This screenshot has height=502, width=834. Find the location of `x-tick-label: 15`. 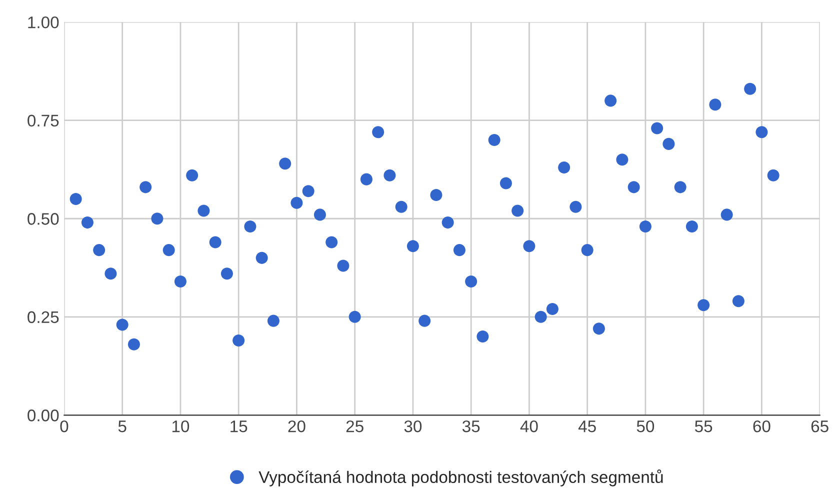

x-tick-label: 15 is located at coordinates (239, 426).